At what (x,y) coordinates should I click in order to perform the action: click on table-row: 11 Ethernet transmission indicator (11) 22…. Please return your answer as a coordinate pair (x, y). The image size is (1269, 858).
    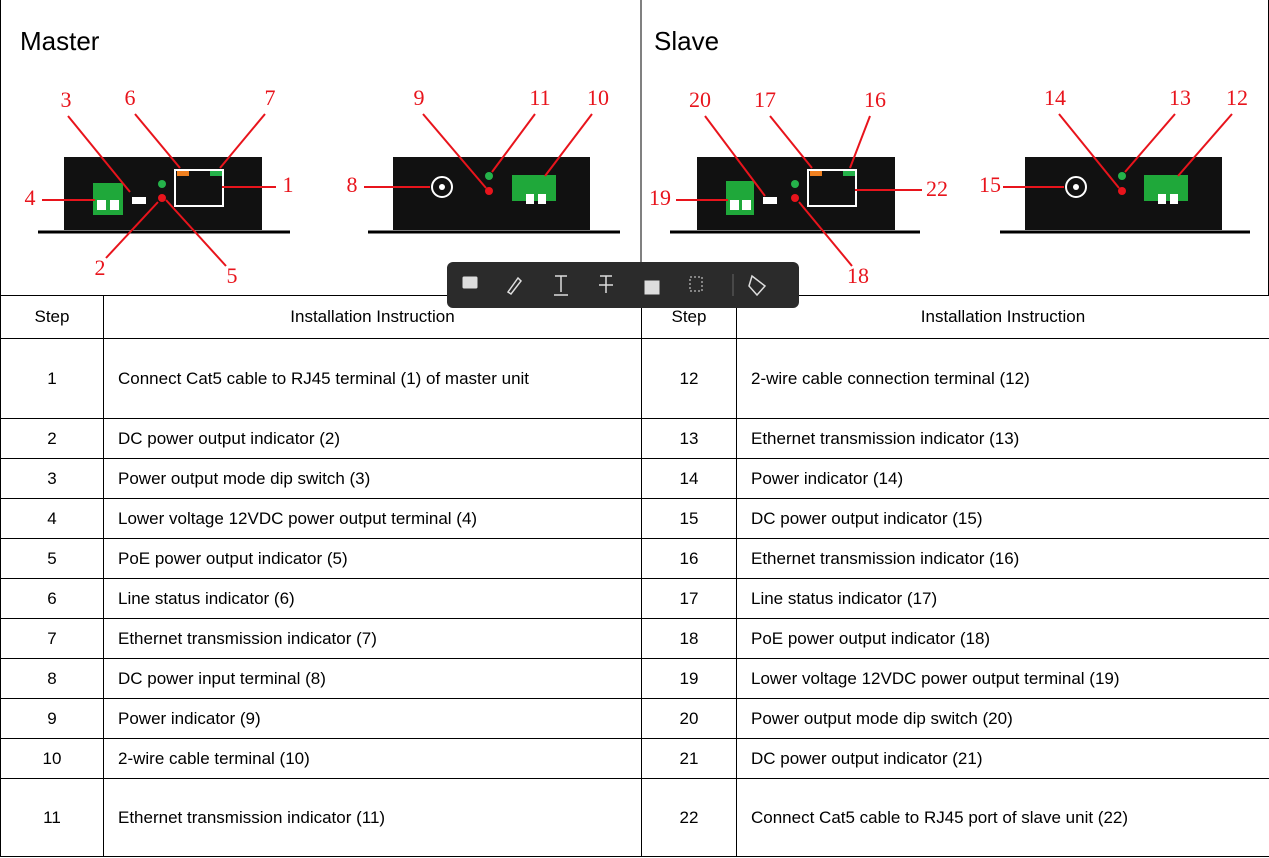
    Looking at the image, I should click on (634, 817).